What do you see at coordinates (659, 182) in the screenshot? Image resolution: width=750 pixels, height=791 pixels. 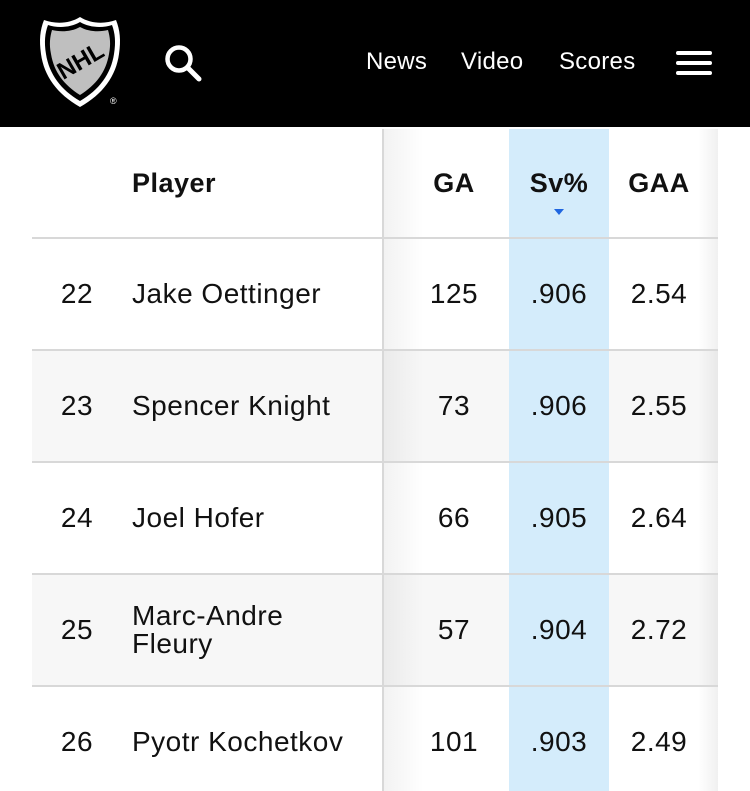 I see `column-header-gaa: GAA` at bounding box center [659, 182].